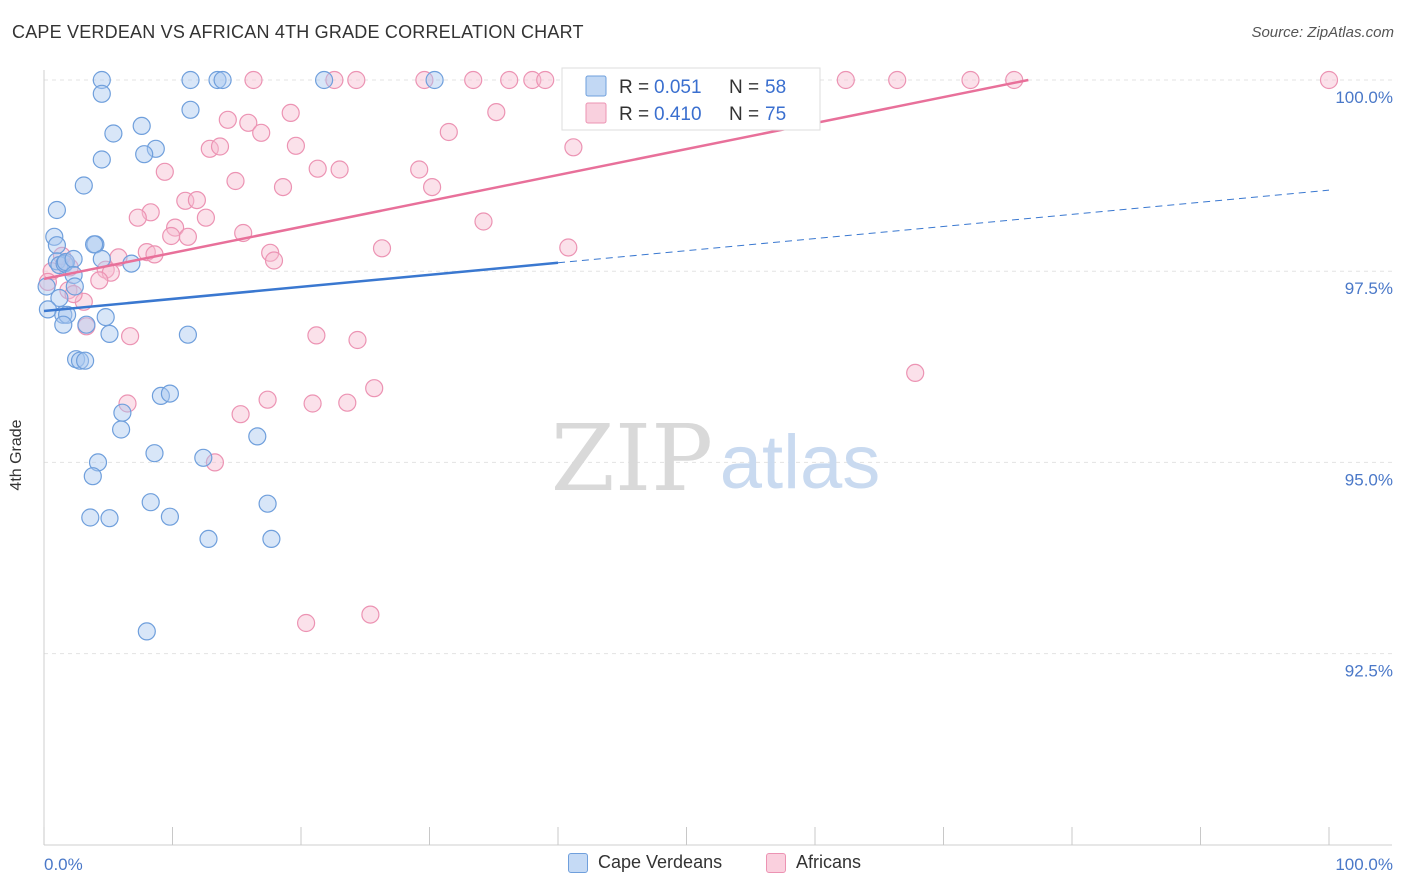 This screenshot has height=892, width=1406. I want to click on series-legend-cape-verdeans: Cape Verdeans, so click(645, 862).